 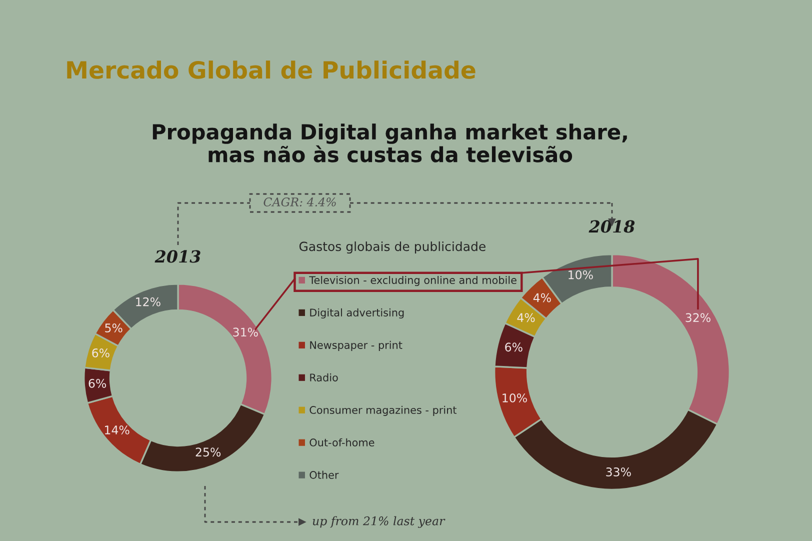 I want to click on slice-label: 2018, so click(x=611, y=226).